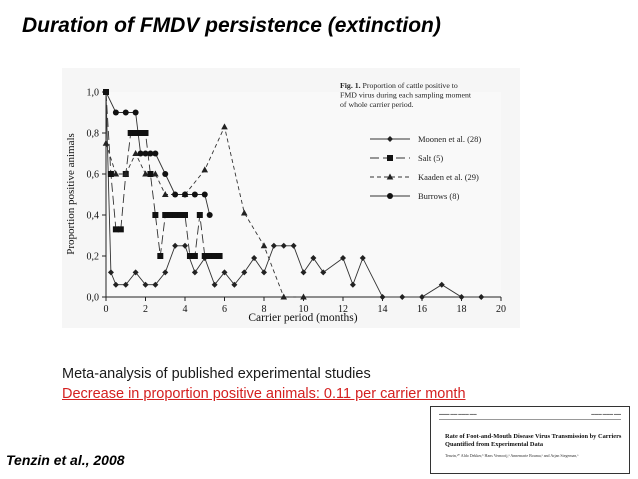 The height and width of the screenshot is (479, 638). I want to click on paper-header-left: ▬▬▬ ▬▬ ▬▬▬ ▬▬, so click(458, 414).